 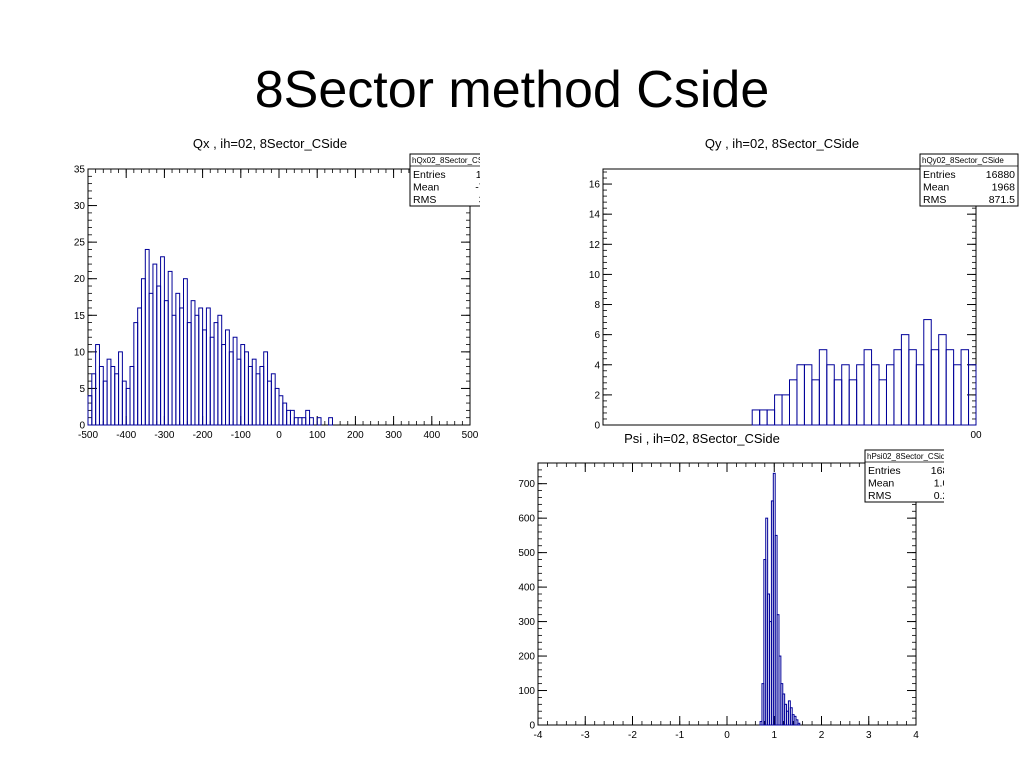 What do you see at coordinates (355, 435) in the screenshot?
I see `x-tick-label: 200` at bounding box center [355, 435].